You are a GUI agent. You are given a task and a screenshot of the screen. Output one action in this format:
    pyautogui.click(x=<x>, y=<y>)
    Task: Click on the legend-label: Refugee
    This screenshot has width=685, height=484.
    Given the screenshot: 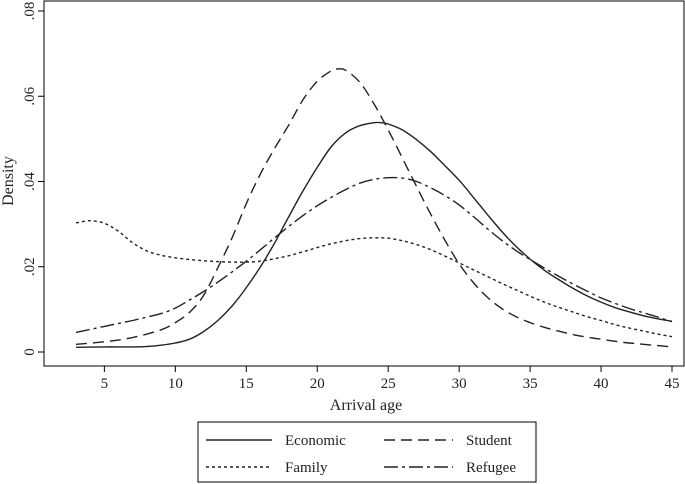 What is the action you would take?
    pyautogui.click(x=491, y=468)
    